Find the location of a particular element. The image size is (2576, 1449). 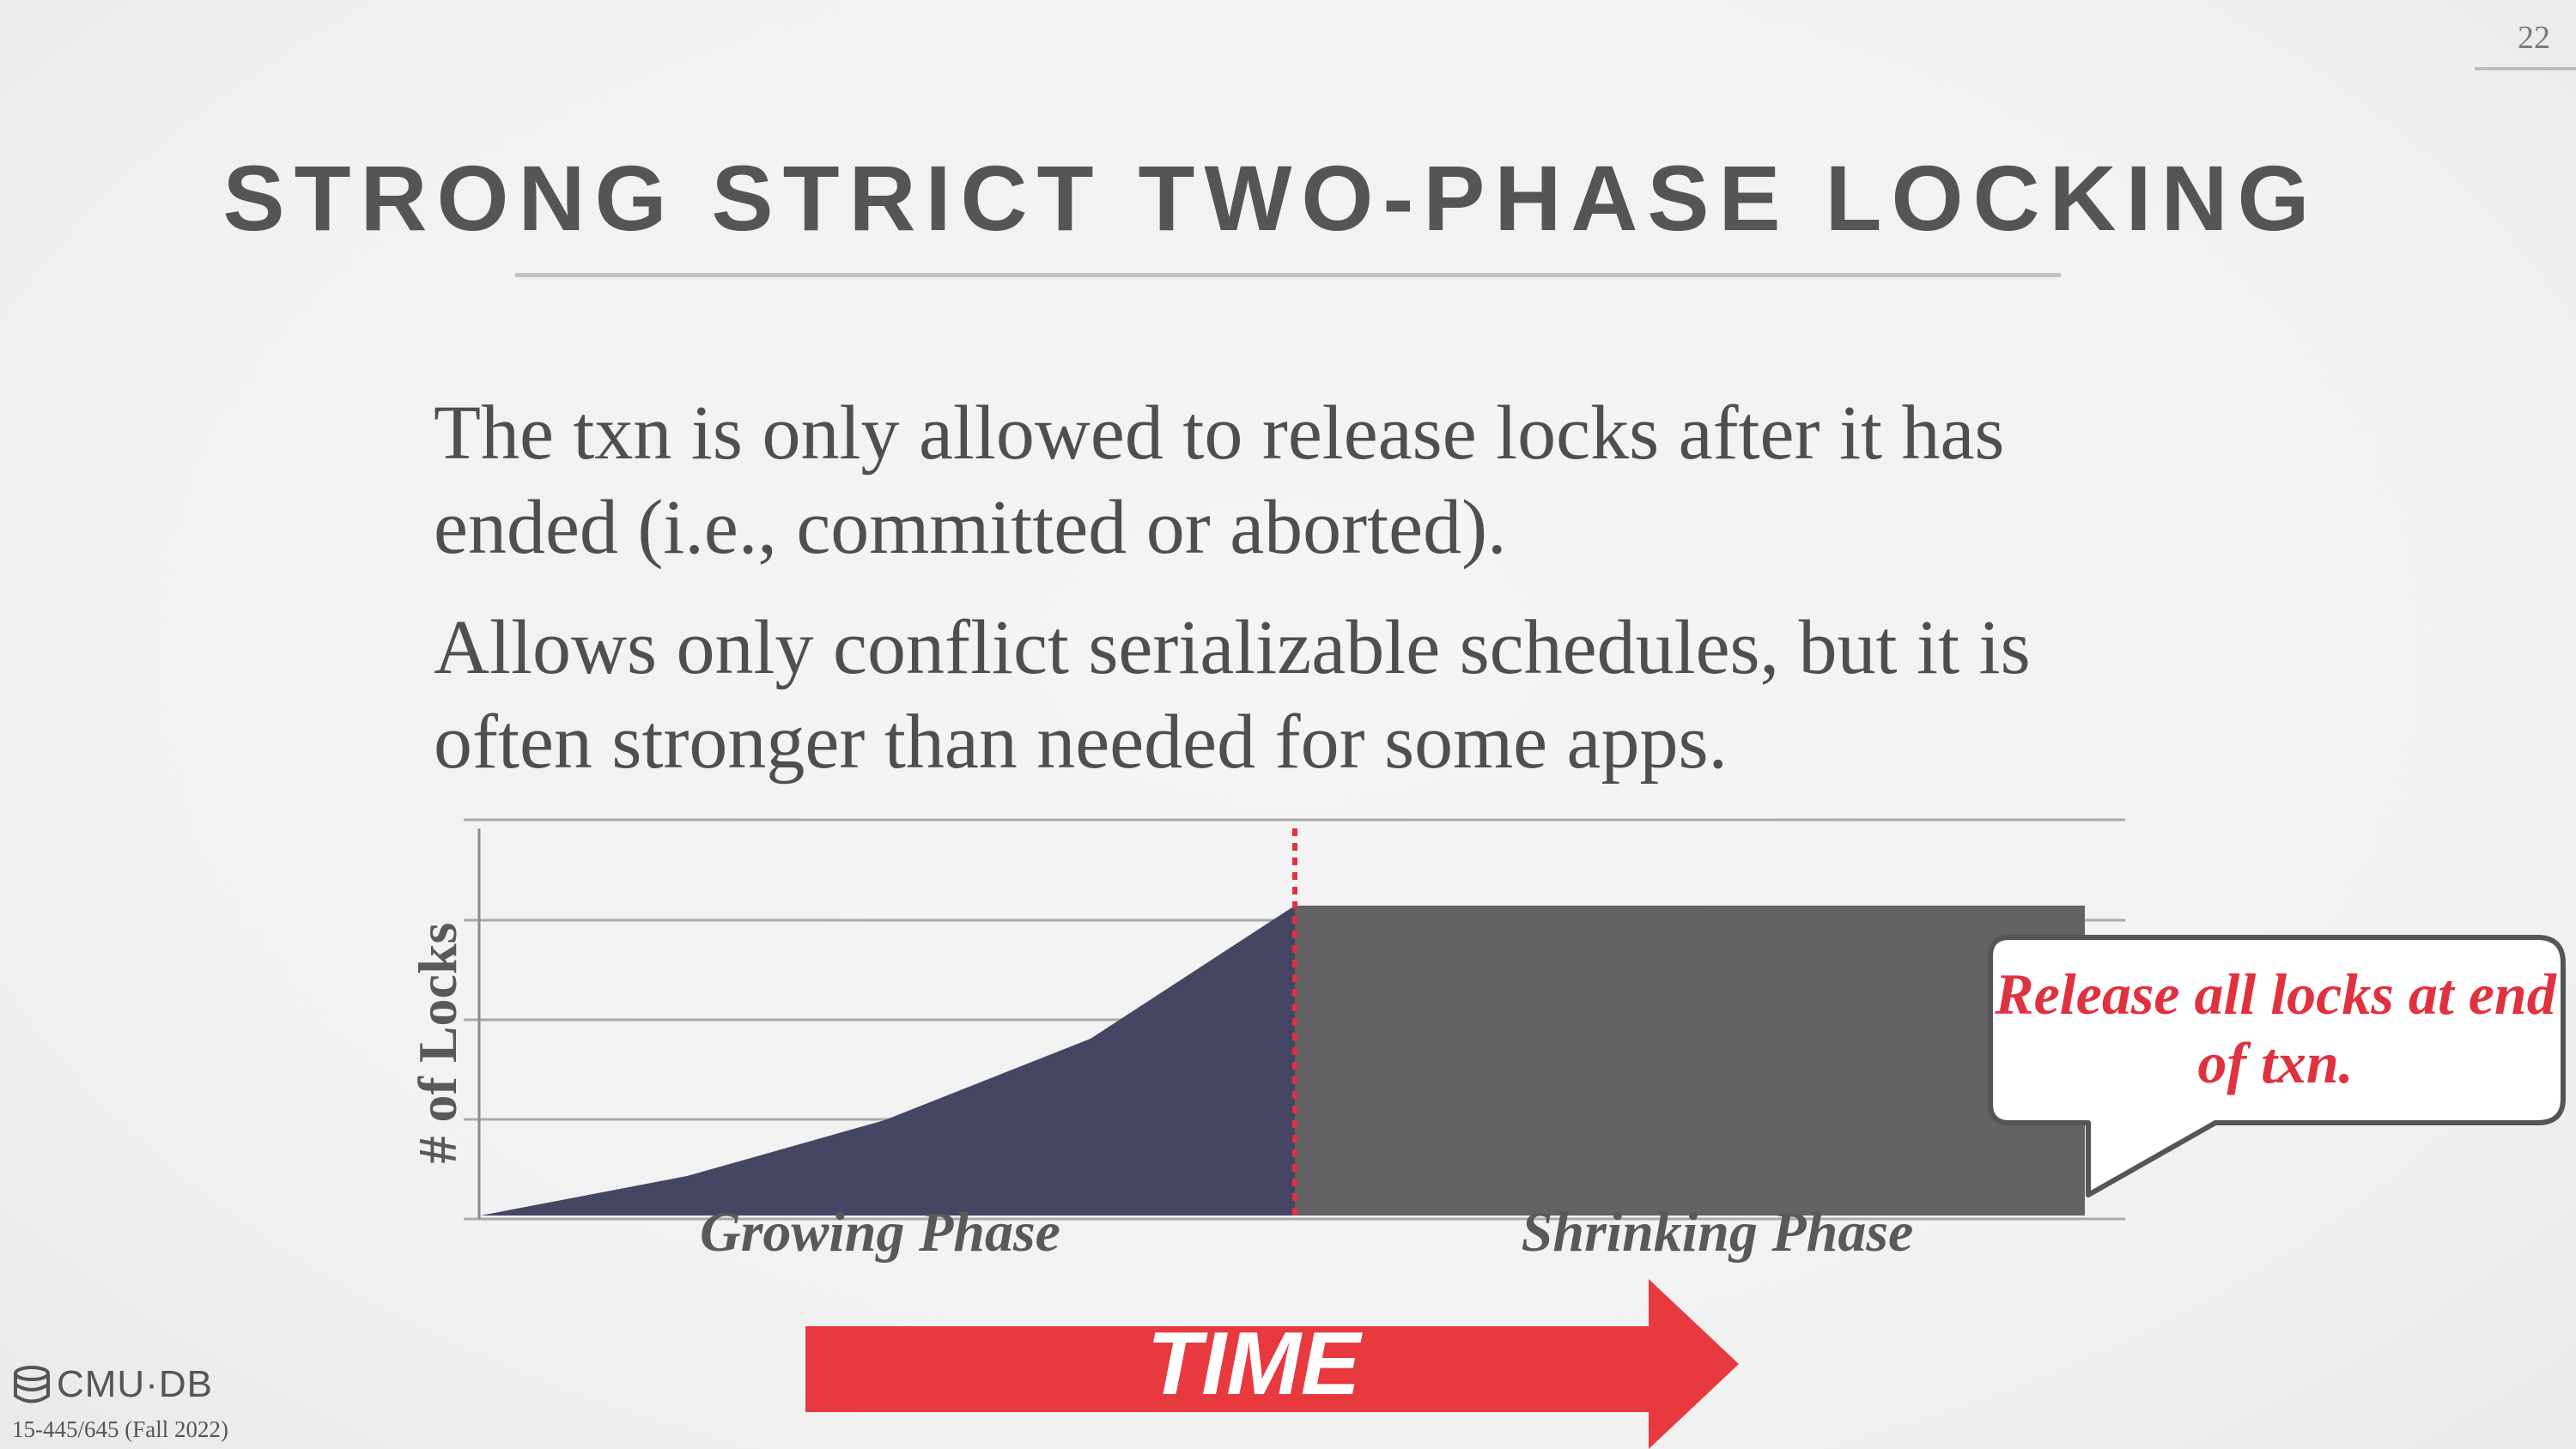

logo-text: CMU·DB is located at coordinates (135, 1384).